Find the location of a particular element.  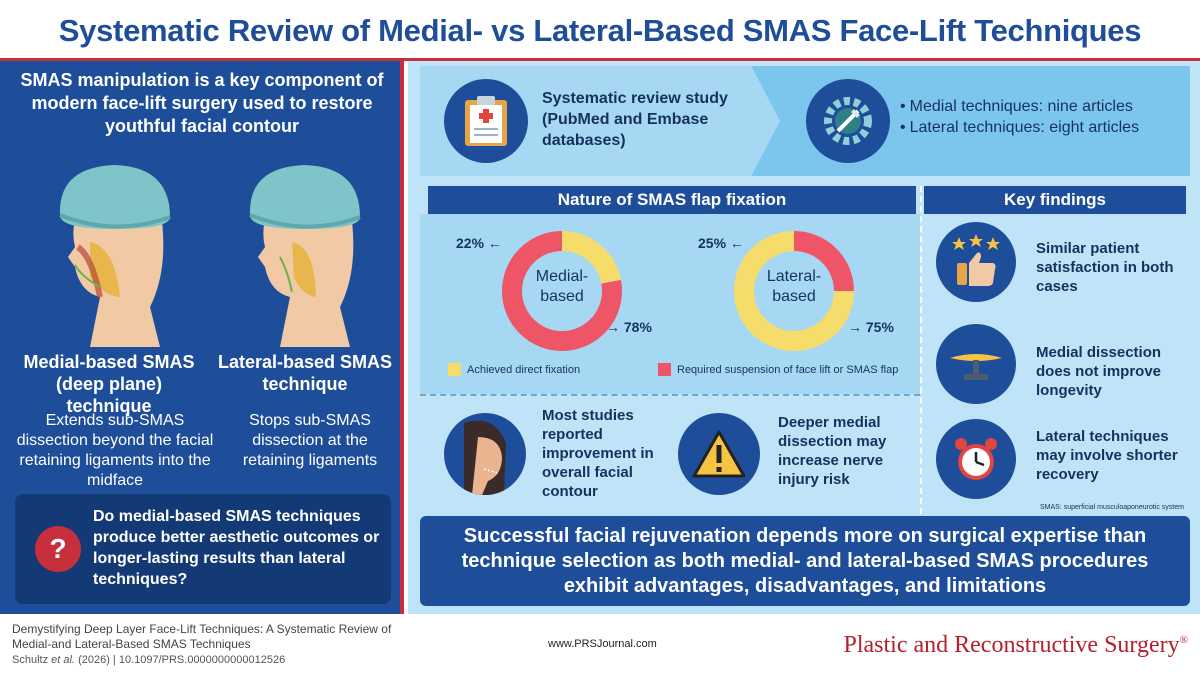

lateral-donut-chart is located at coordinates (794, 291).